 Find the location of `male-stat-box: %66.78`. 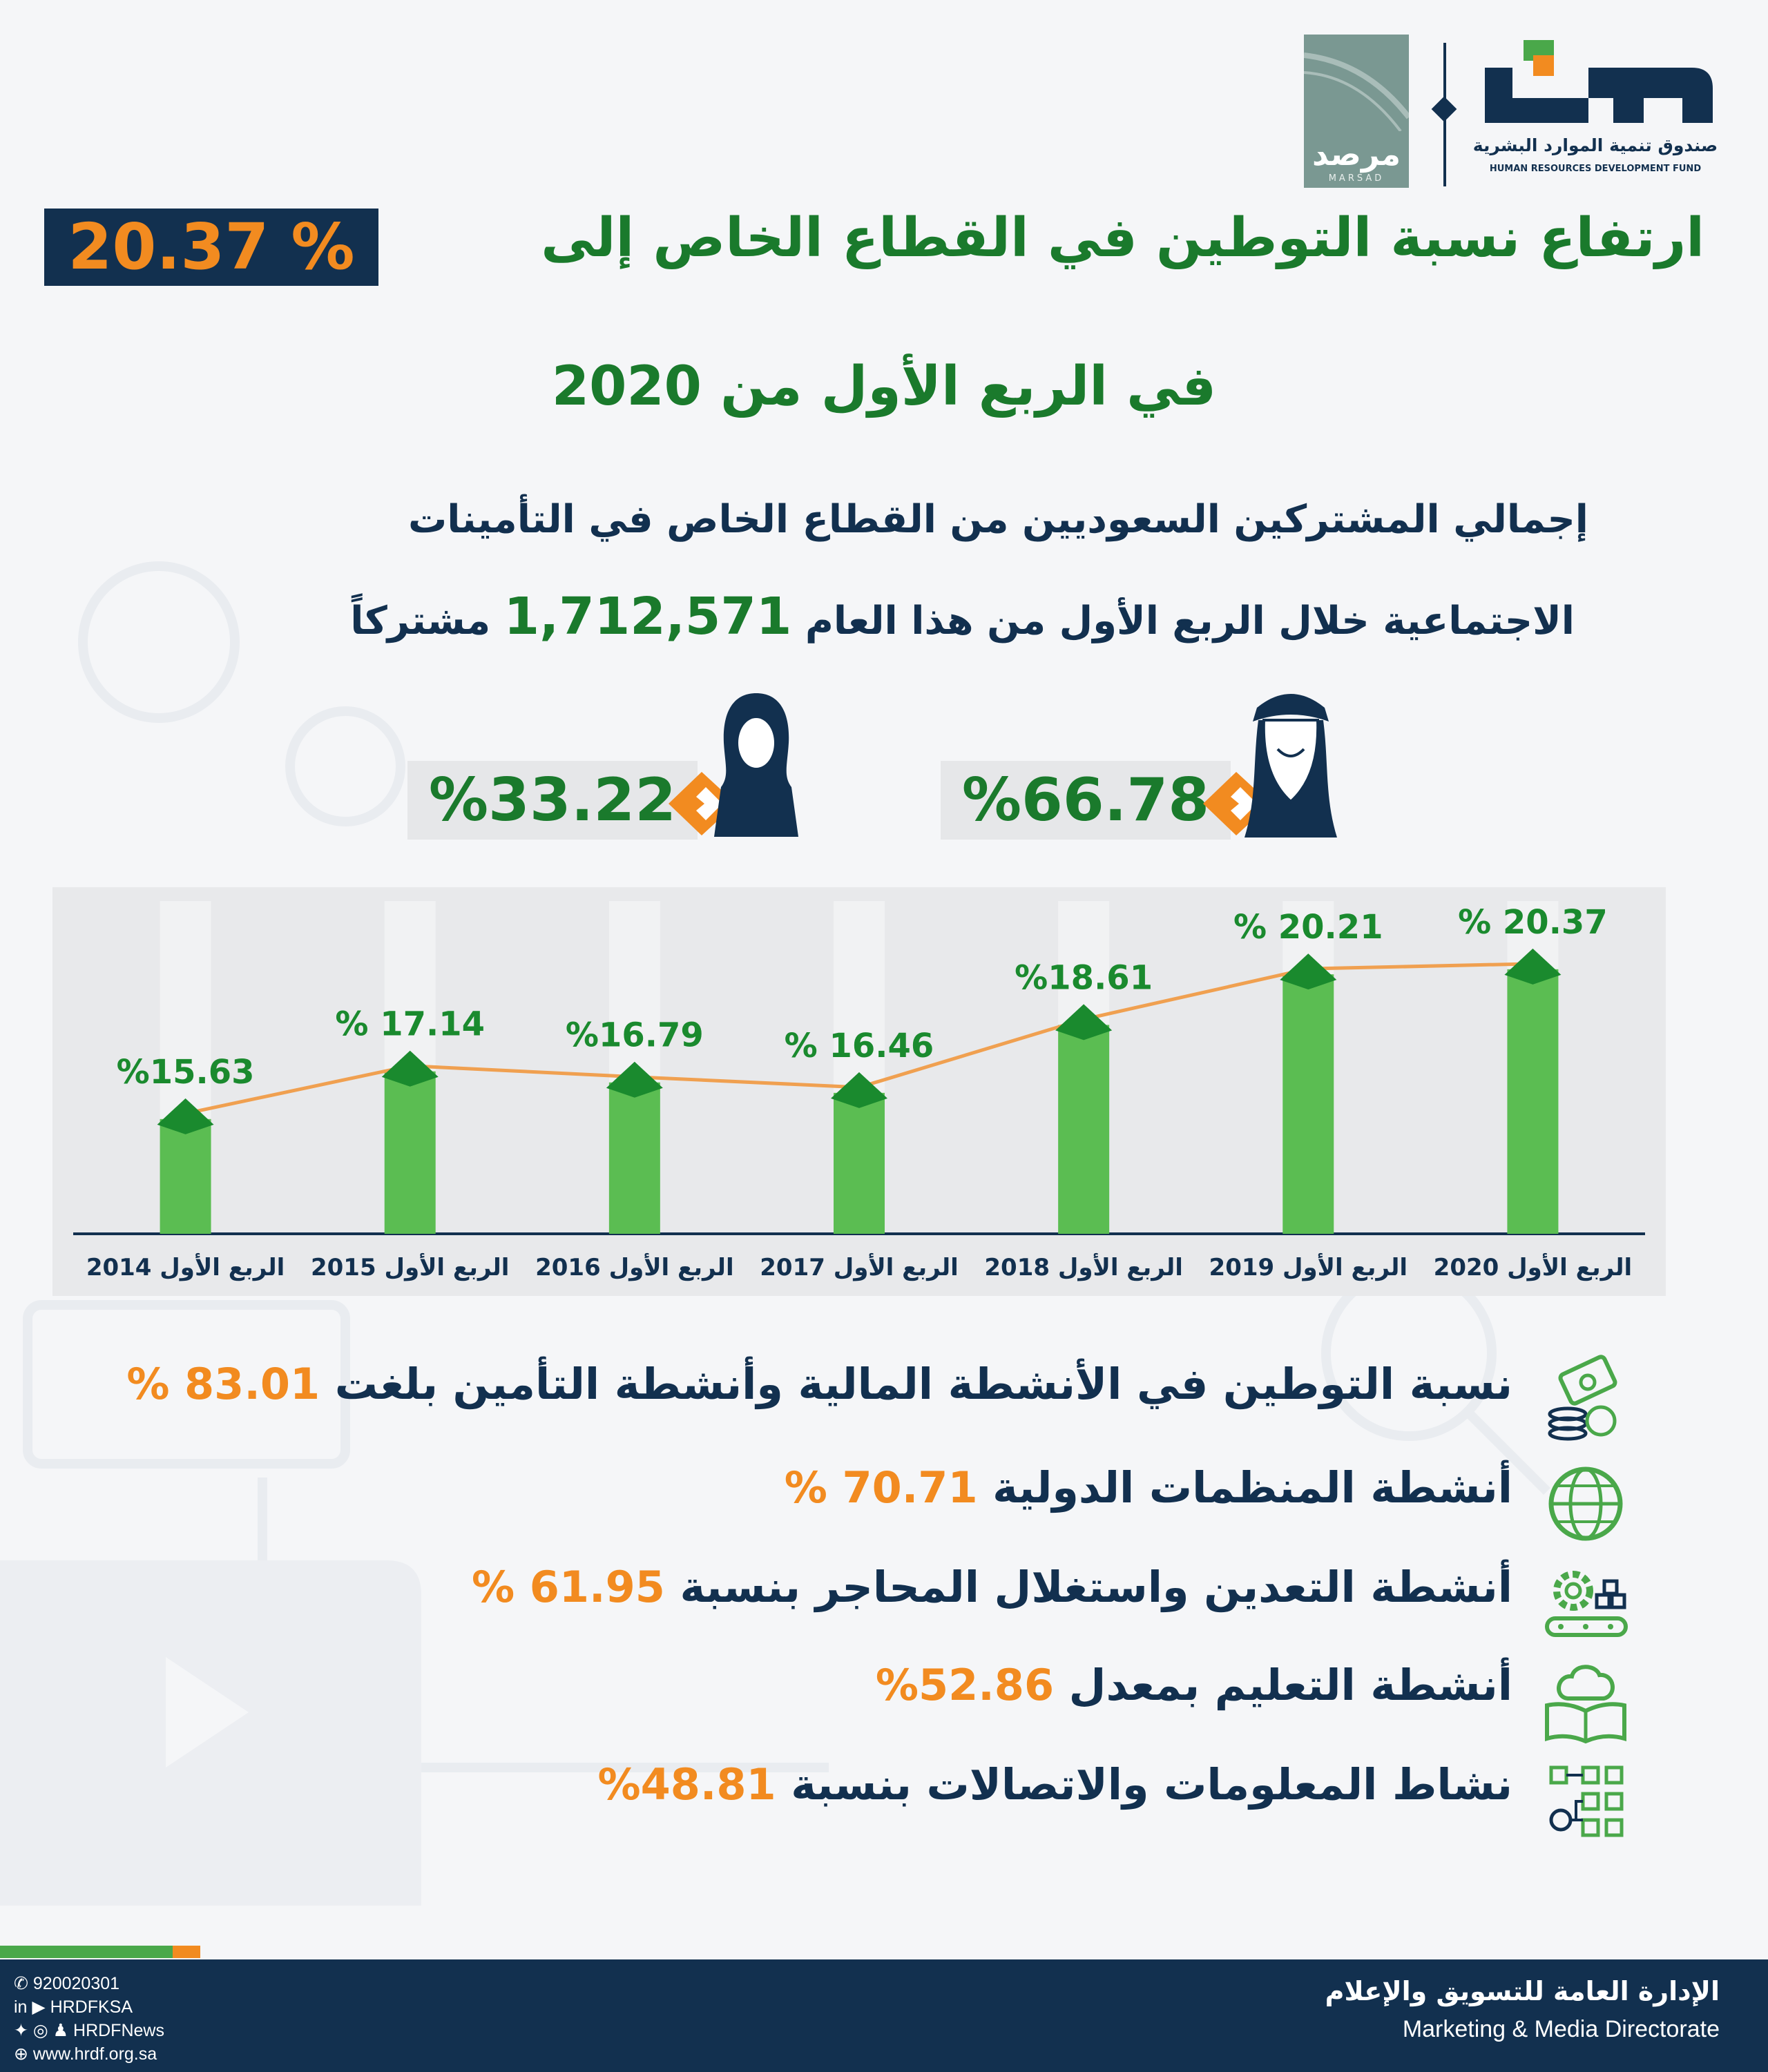

male-stat-box: %66.78 is located at coordinates (1086, 801).